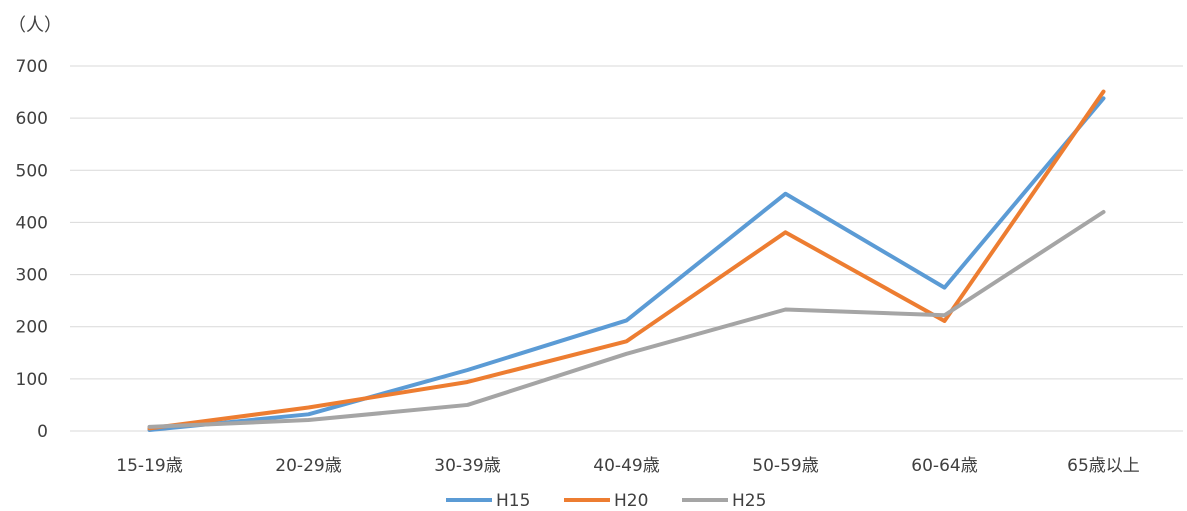 The image size is (1187, 511). Describe the element at coordinates (42, 432) in the screenshot. I see `y-tick-label: 0` at that location.